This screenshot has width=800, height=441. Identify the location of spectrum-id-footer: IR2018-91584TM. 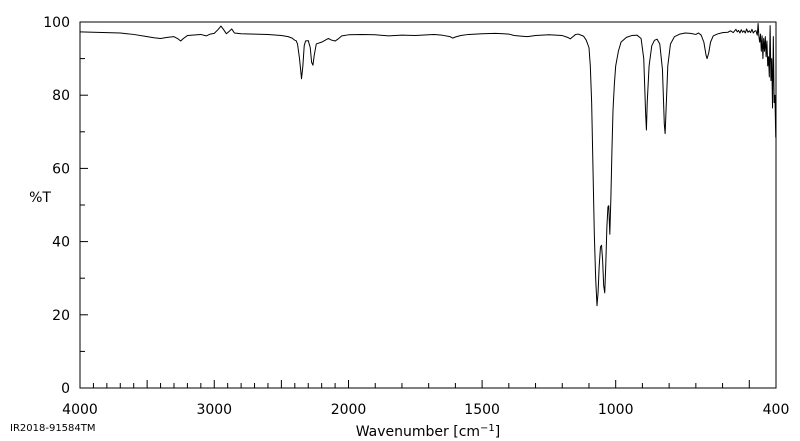
(53, 428).